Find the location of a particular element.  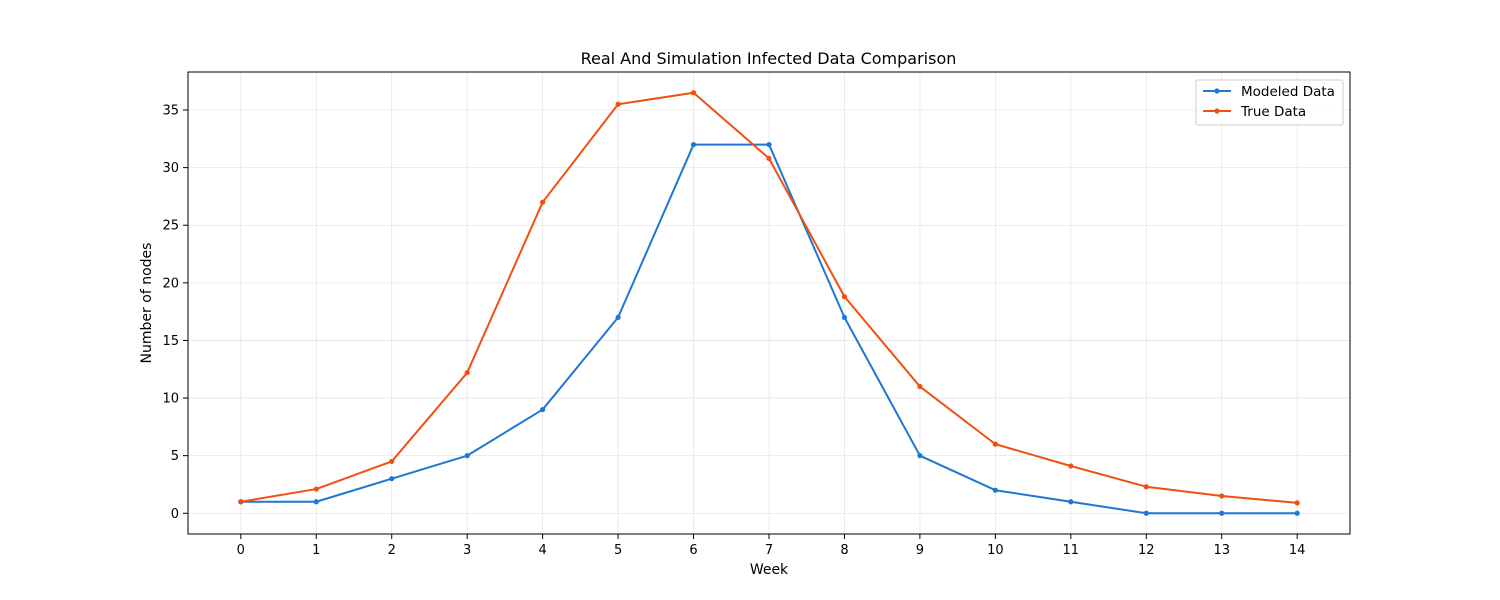

legend-label-true: True Data is located at coordinates (1273, 112).